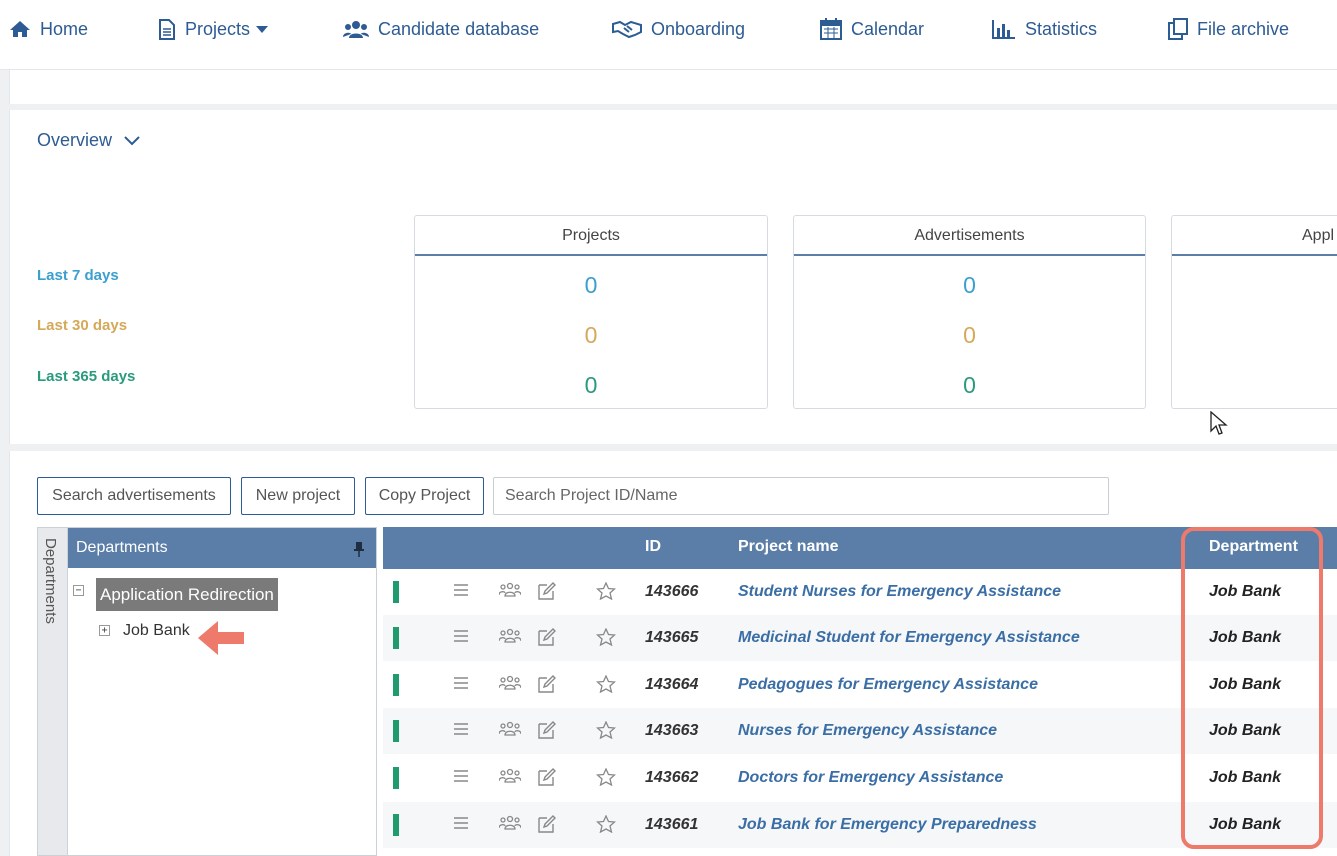  What do you see at coordinates (298, 496) in the screenshot?
I see `new-project-button: New project` at bounding box center [298, 496].